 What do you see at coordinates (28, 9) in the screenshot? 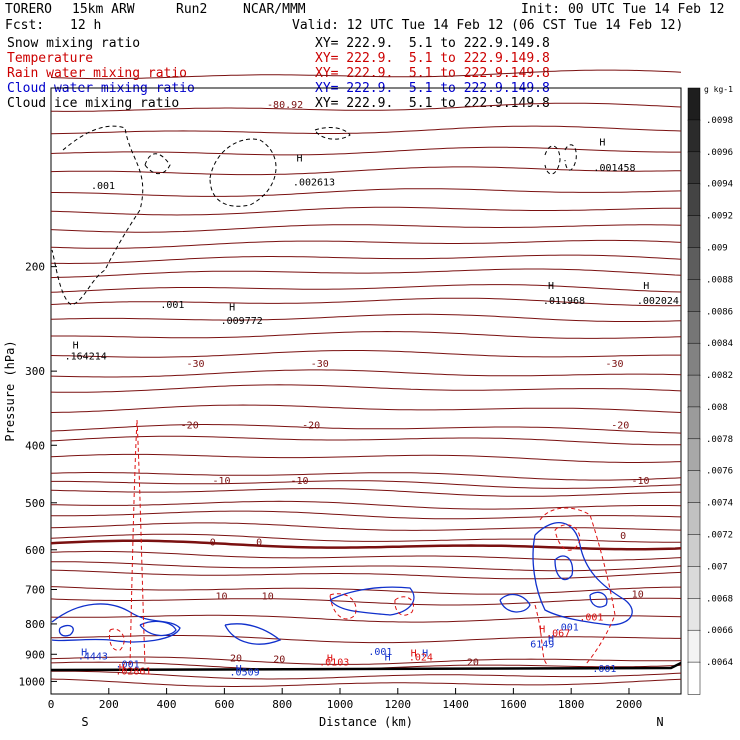
I see `model-name: TORERO` at bounding box center [28, 9].